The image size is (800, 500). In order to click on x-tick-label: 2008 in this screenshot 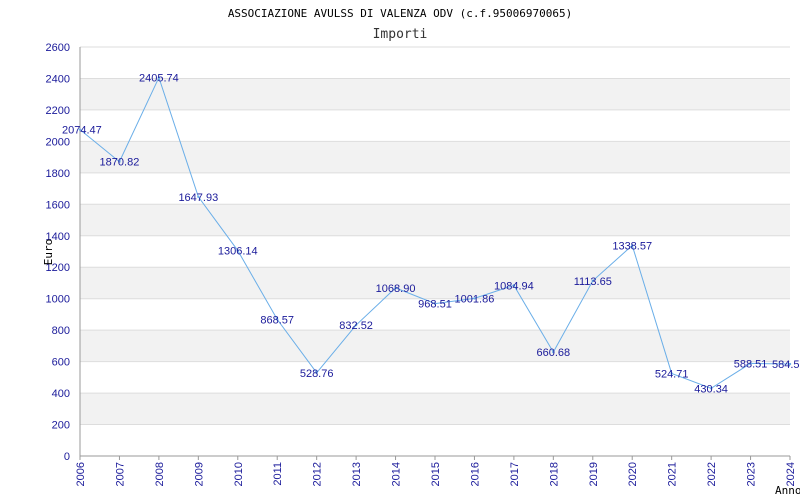, I will do `click(160, 474)`.